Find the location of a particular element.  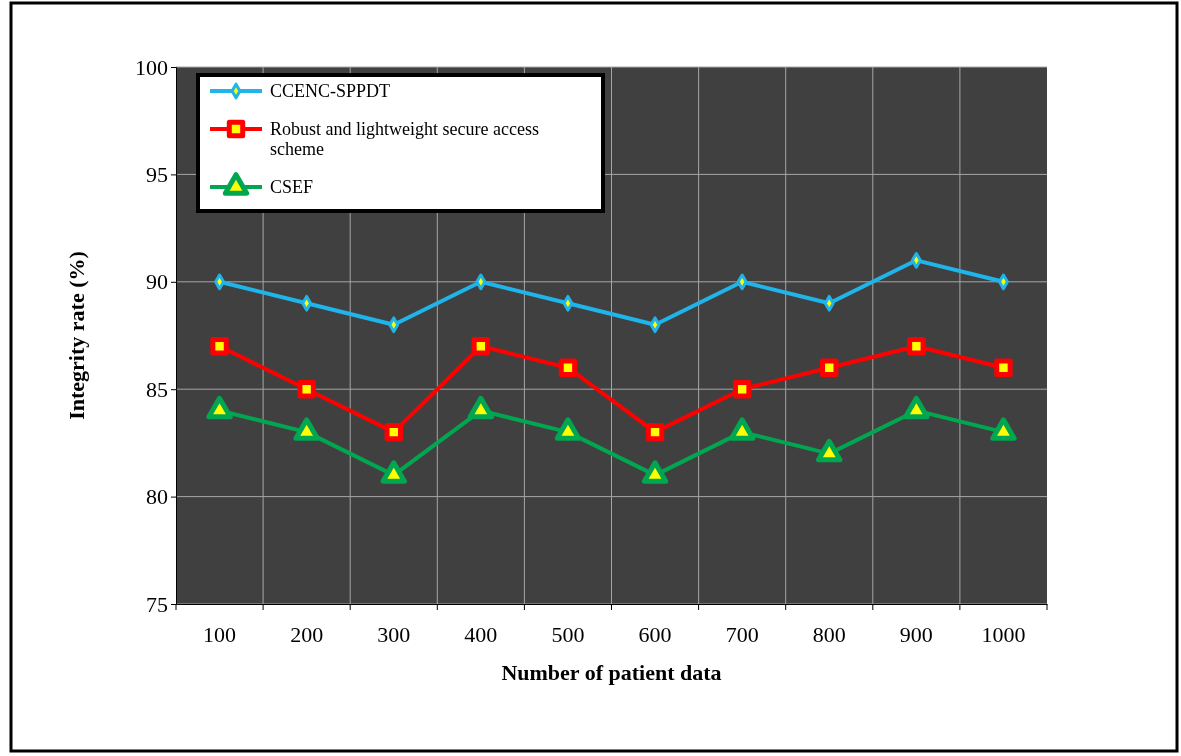

x-tick-label: 300 is located at coordinates (394, 634).